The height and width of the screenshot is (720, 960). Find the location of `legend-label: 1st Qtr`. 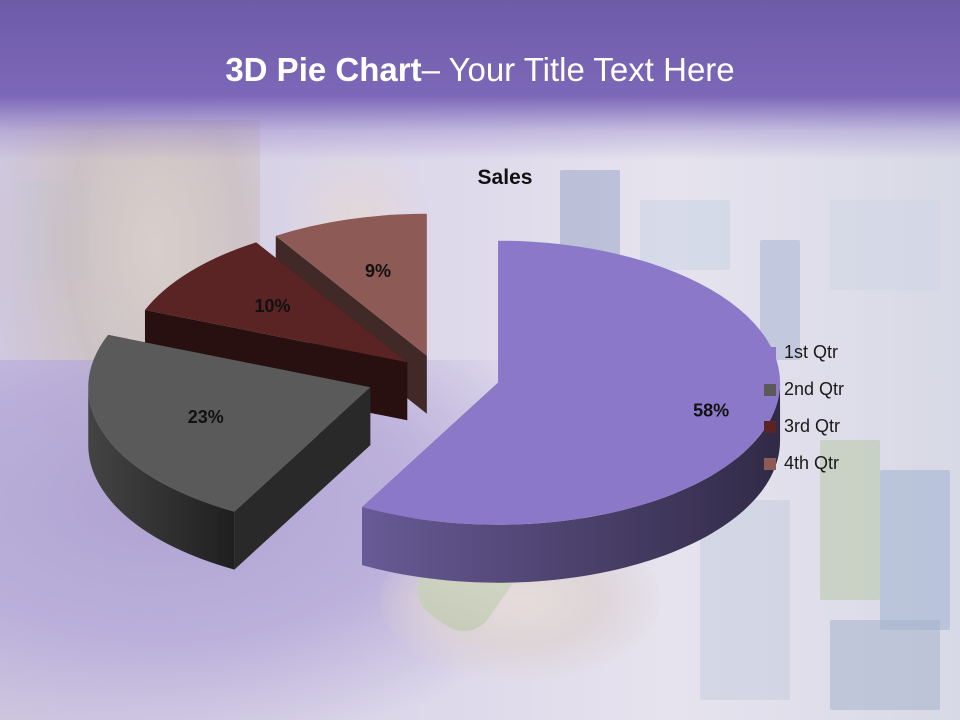

legend-label: 1st Qtr is located at coordinates (811, 352).